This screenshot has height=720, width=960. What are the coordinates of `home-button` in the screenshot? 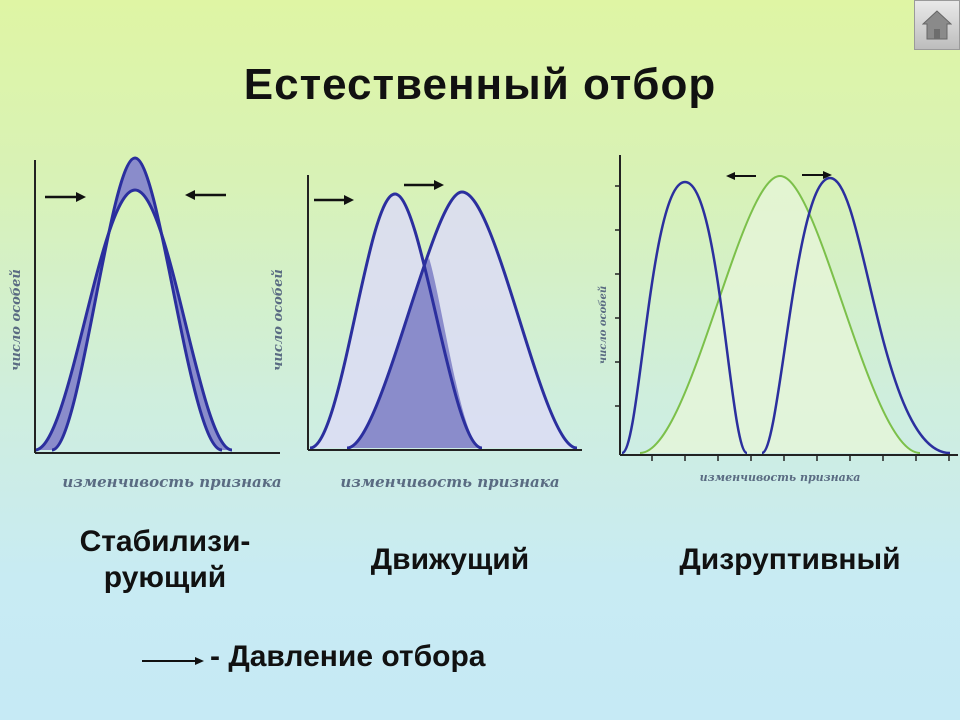 It's located at (937, 25).